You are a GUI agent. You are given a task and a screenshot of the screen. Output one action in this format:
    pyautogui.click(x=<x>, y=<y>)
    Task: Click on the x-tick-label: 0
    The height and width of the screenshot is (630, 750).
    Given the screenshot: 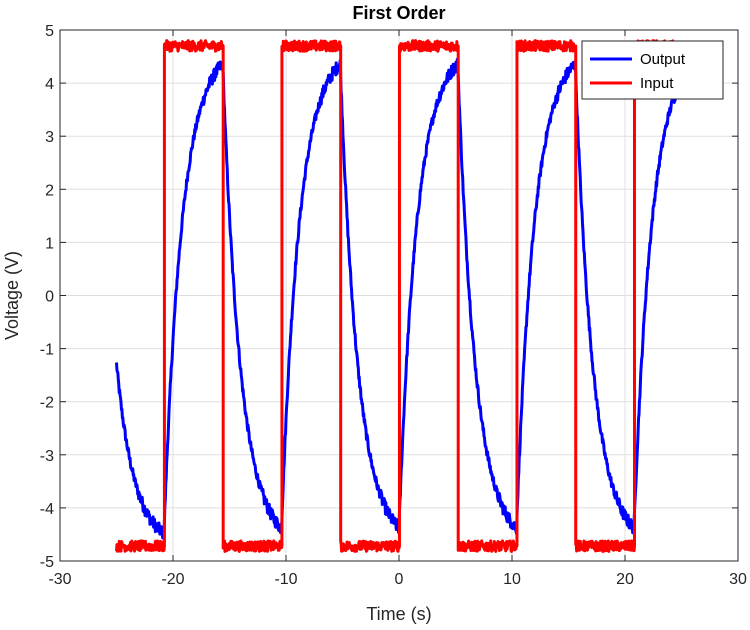 What is the action you would take?
    pyautogui.click(x=399, y=579)
    